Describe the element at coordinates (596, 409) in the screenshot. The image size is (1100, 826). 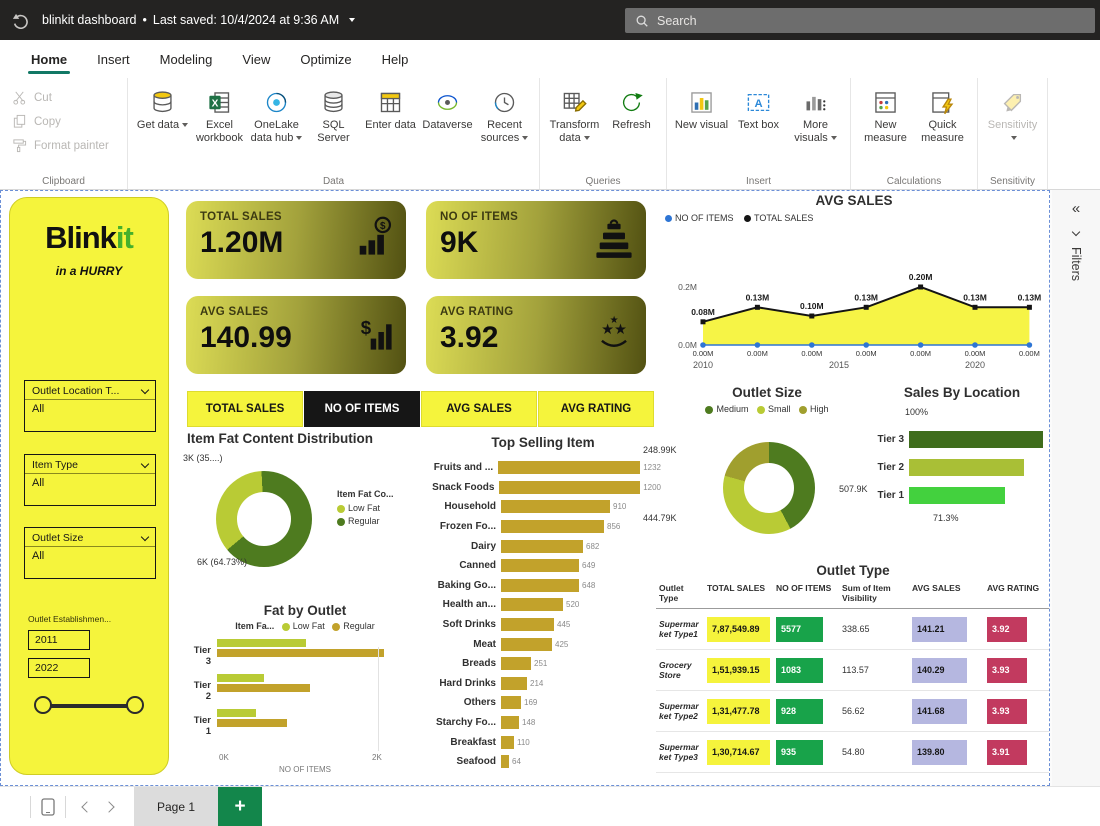
I see `nav-avg-rating-button: AVG RATING` at that location.